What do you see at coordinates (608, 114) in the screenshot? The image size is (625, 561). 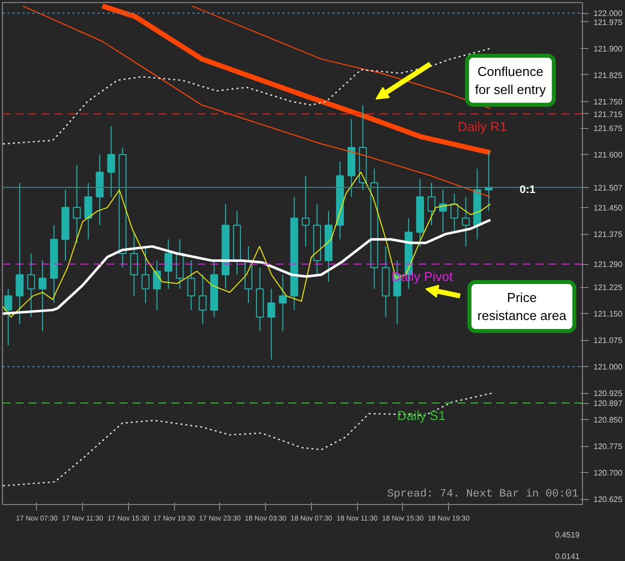 I see `y-tick-label: 121.715` at bounding box center [608, 114].